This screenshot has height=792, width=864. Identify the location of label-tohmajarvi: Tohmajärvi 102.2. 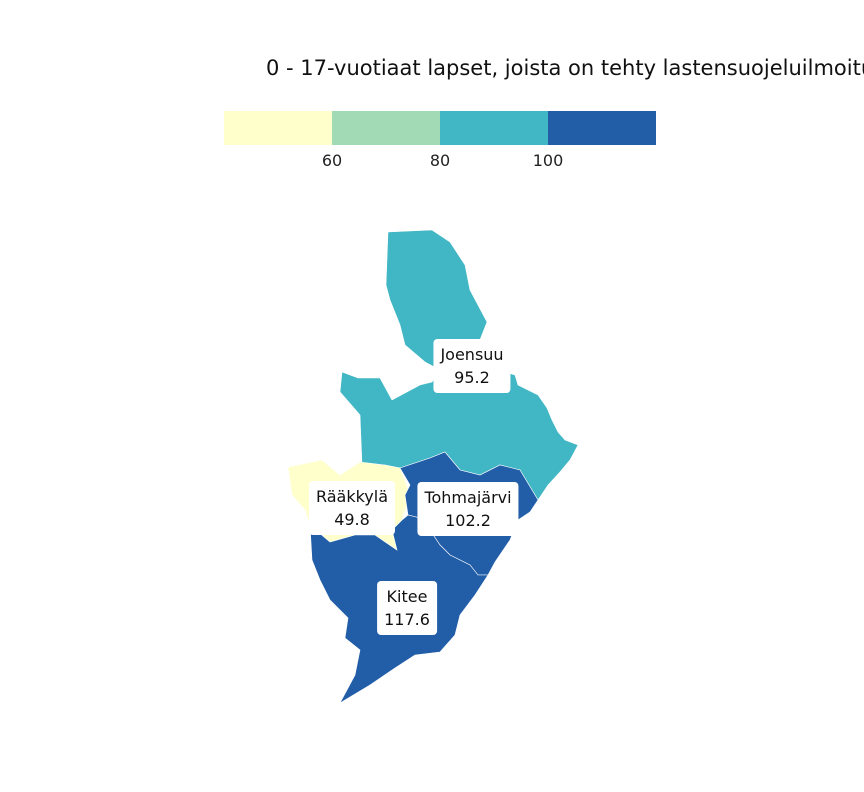
(468, 509).